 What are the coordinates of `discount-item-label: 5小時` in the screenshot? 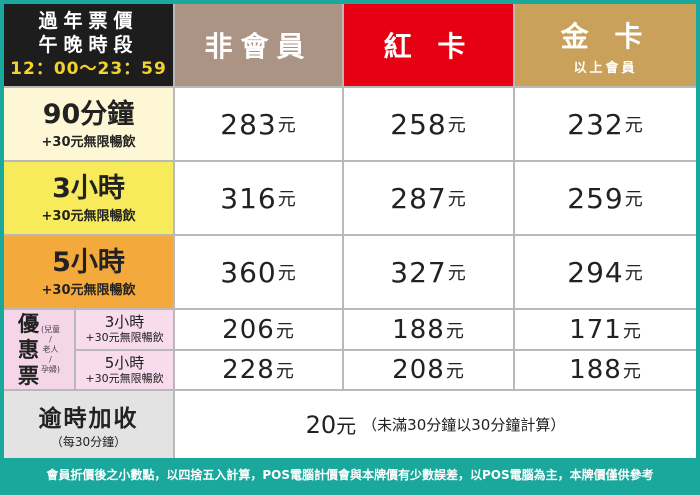 It's located at (124, 362).